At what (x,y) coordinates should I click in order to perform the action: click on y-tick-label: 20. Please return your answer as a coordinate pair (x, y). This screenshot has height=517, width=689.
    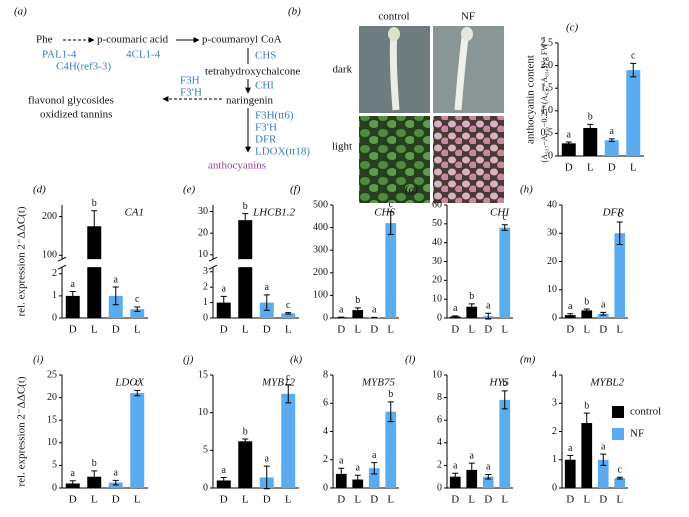
    Looking at the image, I should click on (203, 232).